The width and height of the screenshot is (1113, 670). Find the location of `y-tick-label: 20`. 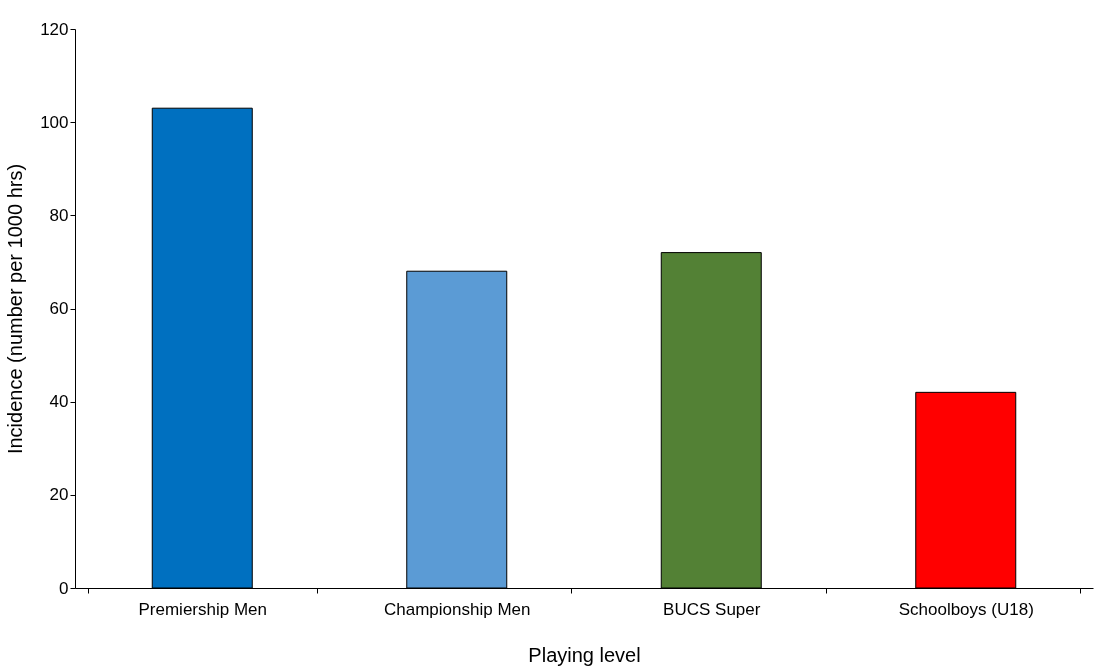

y-tick-label: 20 is located at coordinates (59, 495).